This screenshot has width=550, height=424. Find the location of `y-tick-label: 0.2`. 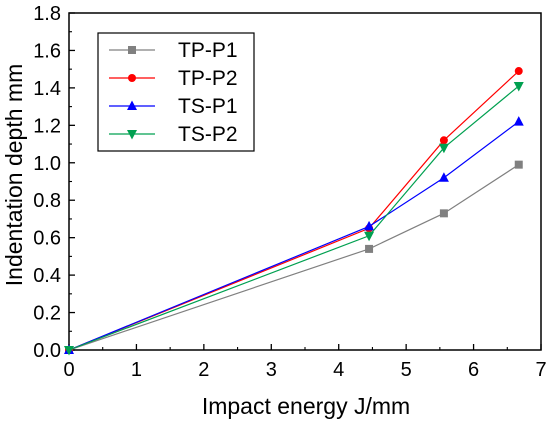

y-tick-label: 0.2 is located at coordinates (47, 314).